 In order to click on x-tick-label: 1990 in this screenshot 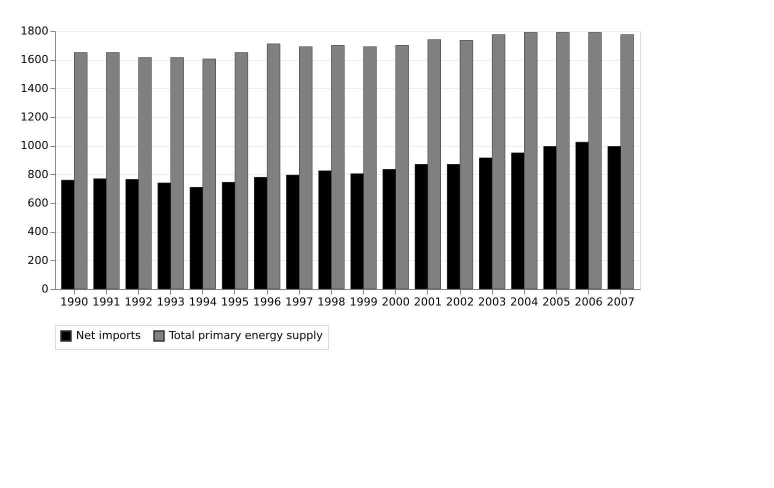, I will do `click(74, 302)`.